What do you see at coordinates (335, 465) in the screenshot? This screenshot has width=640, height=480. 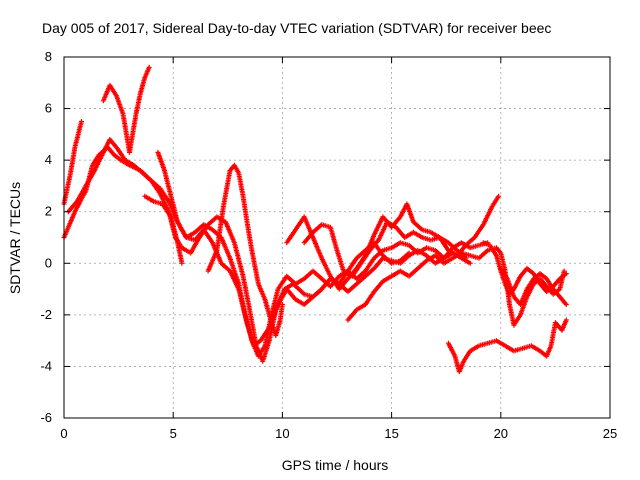 I see `x-axis-title: GPS time / hours` at bounding box center [335, 465].